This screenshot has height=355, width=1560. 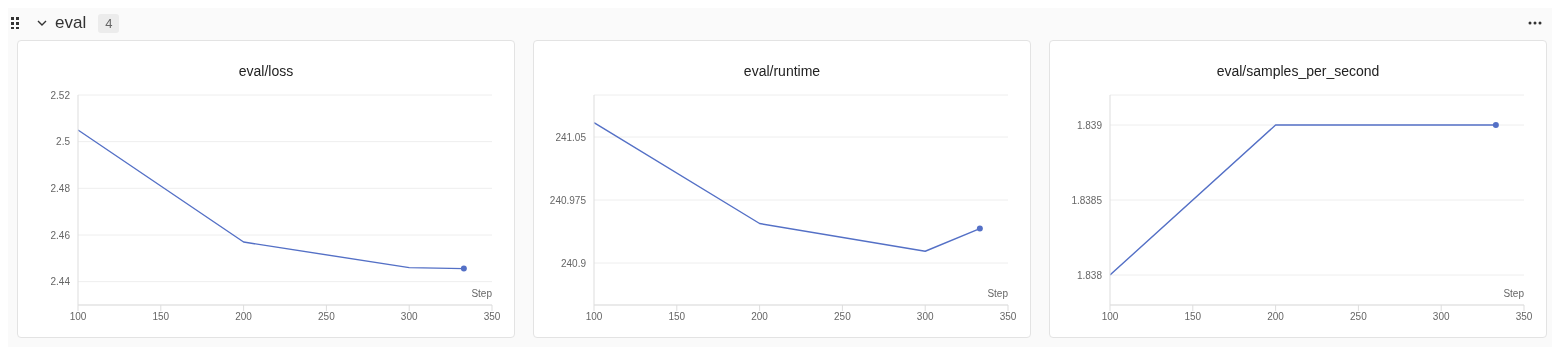 I want to click on y-tick-label: 2.5, so click(x=63, y=142).